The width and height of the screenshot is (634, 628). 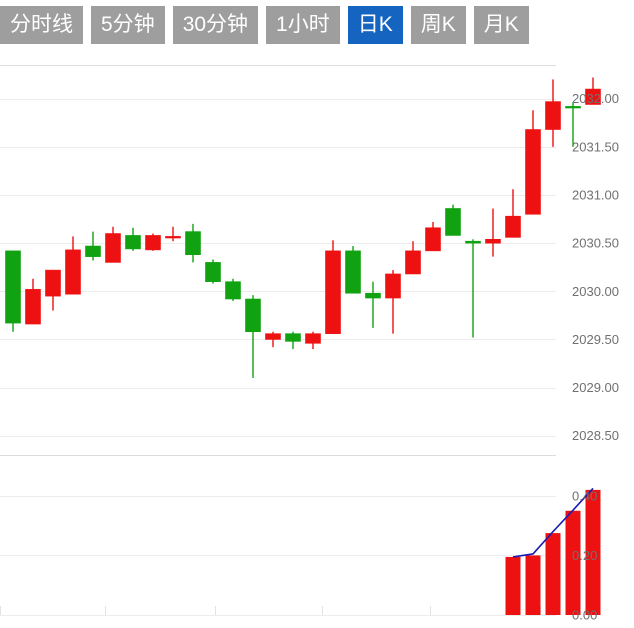 I want to click on price-axis-label-4: 2030.00, so click(x=595, y=291).